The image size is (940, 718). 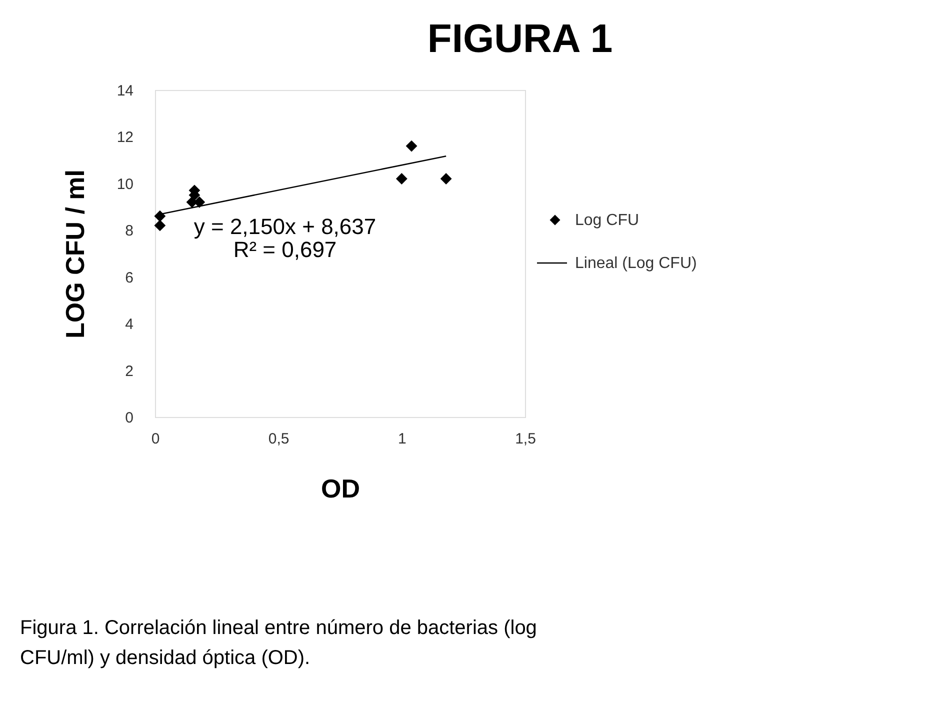 I want to click on annotation: y = 2,150x + 8,637, so click(x=285, y=226).